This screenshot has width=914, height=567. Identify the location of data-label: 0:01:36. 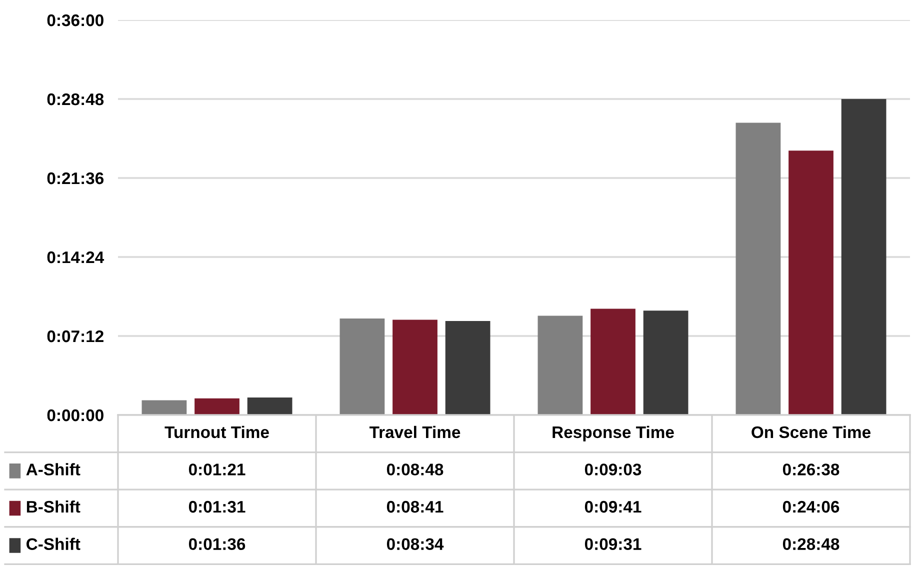
(217, 544).